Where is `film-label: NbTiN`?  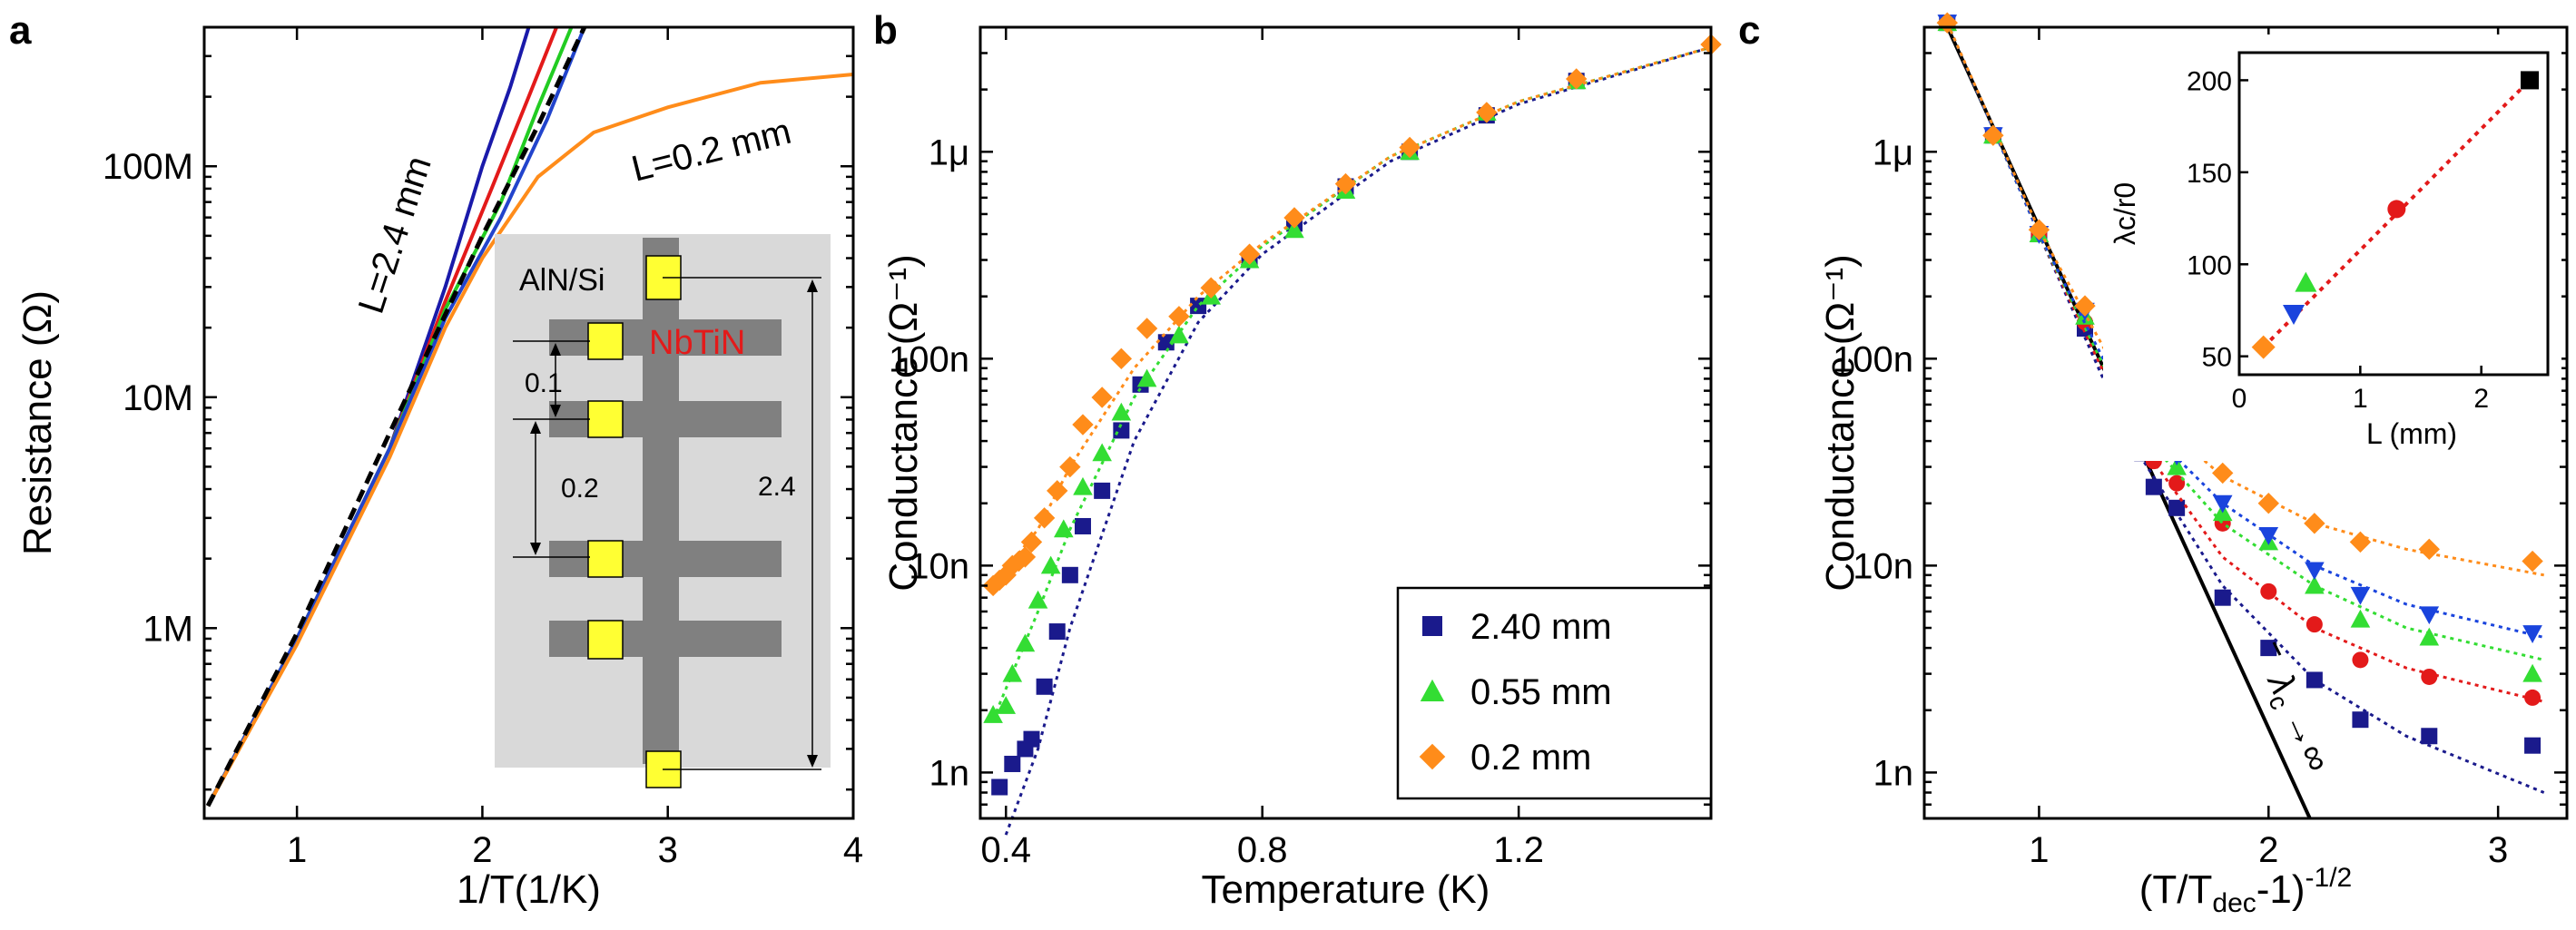
film-label: NbTiN is located at coordinates (697, 343).